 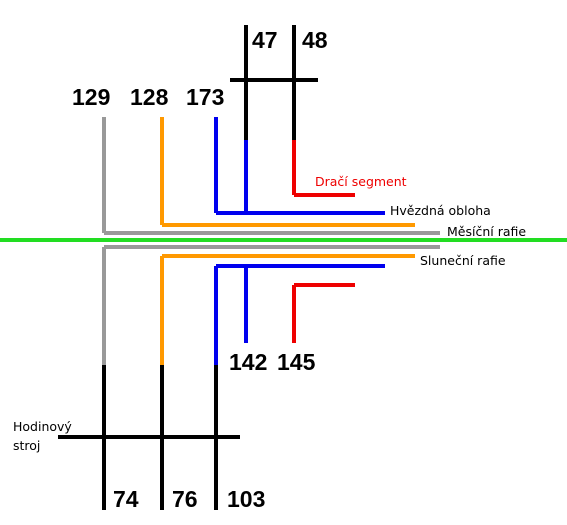 What do you see at coordinates (26, 445) in the screenshot?
I see `clockwork-label: stroj` at bounding box center [26, 445].